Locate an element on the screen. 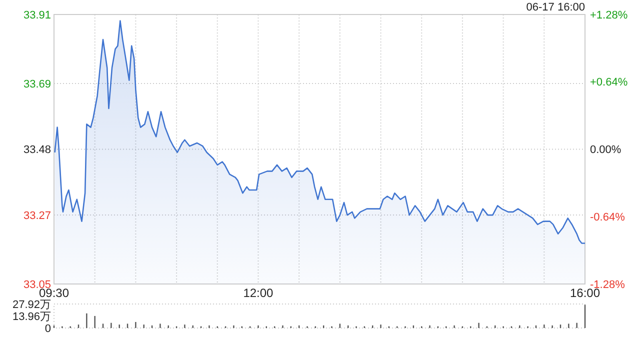 Image resolution: width=640 pixels, height=360 pixels. y2-tick-label: 0.00% is located at coordinates (606, 150).